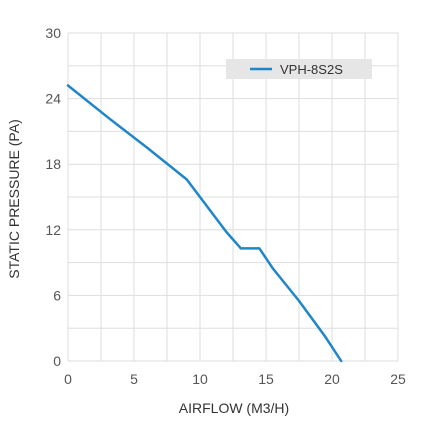 Image resolution: width=430 pixels, height=428 pixels. Describe the element at coordinates (53, 164) in the screenshot. I see `y-tick-label: 18` at that location.